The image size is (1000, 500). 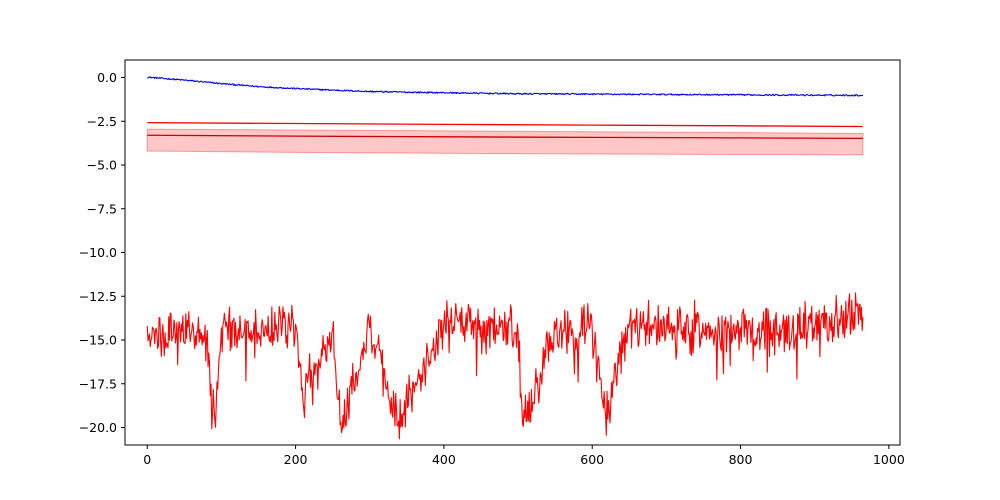 I want to click on y-tick-label: −5.0, so click(x=102, y=165).